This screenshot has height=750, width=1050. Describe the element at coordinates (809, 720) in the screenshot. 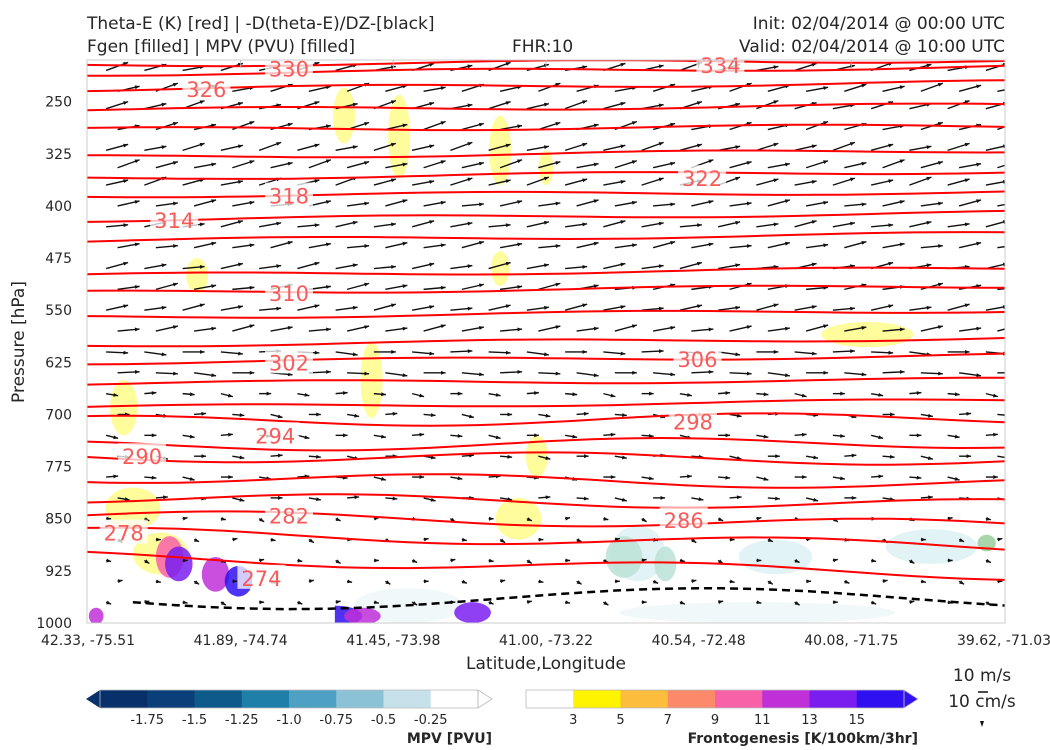

I see `colorbar-tick-label: 13` at that location.